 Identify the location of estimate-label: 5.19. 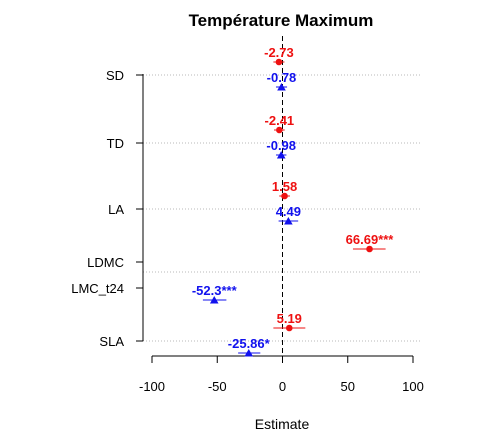
(289, 318).